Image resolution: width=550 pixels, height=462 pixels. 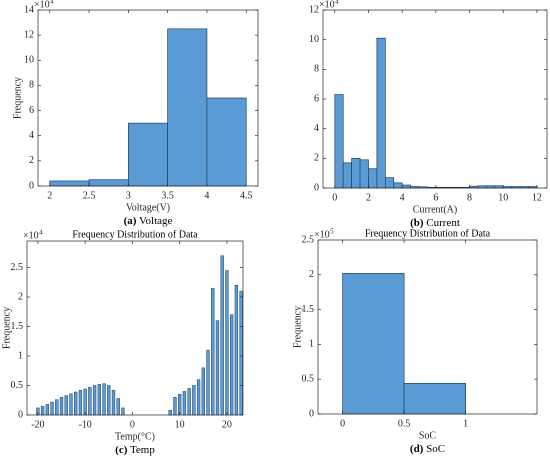 I want to click on caption: (c) Temp, so click(x=135, y=450).